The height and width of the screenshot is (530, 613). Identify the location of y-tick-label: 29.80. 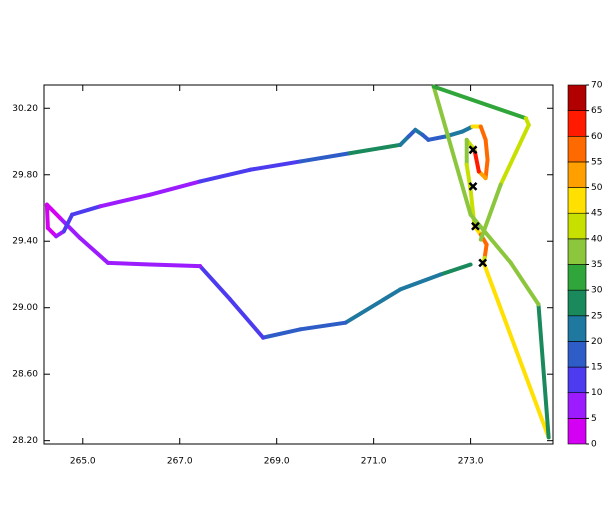
(25, 175).